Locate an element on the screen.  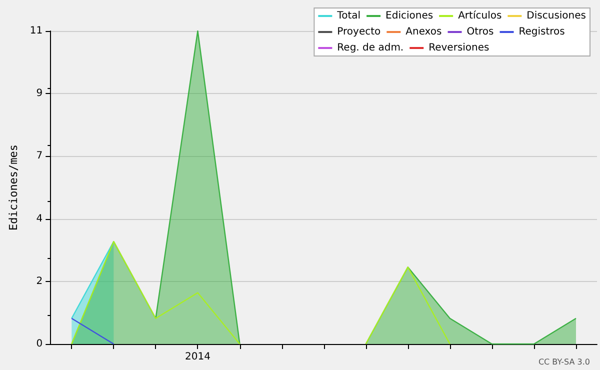
legend-label: Discusiones is located at coordinates (556, 16).